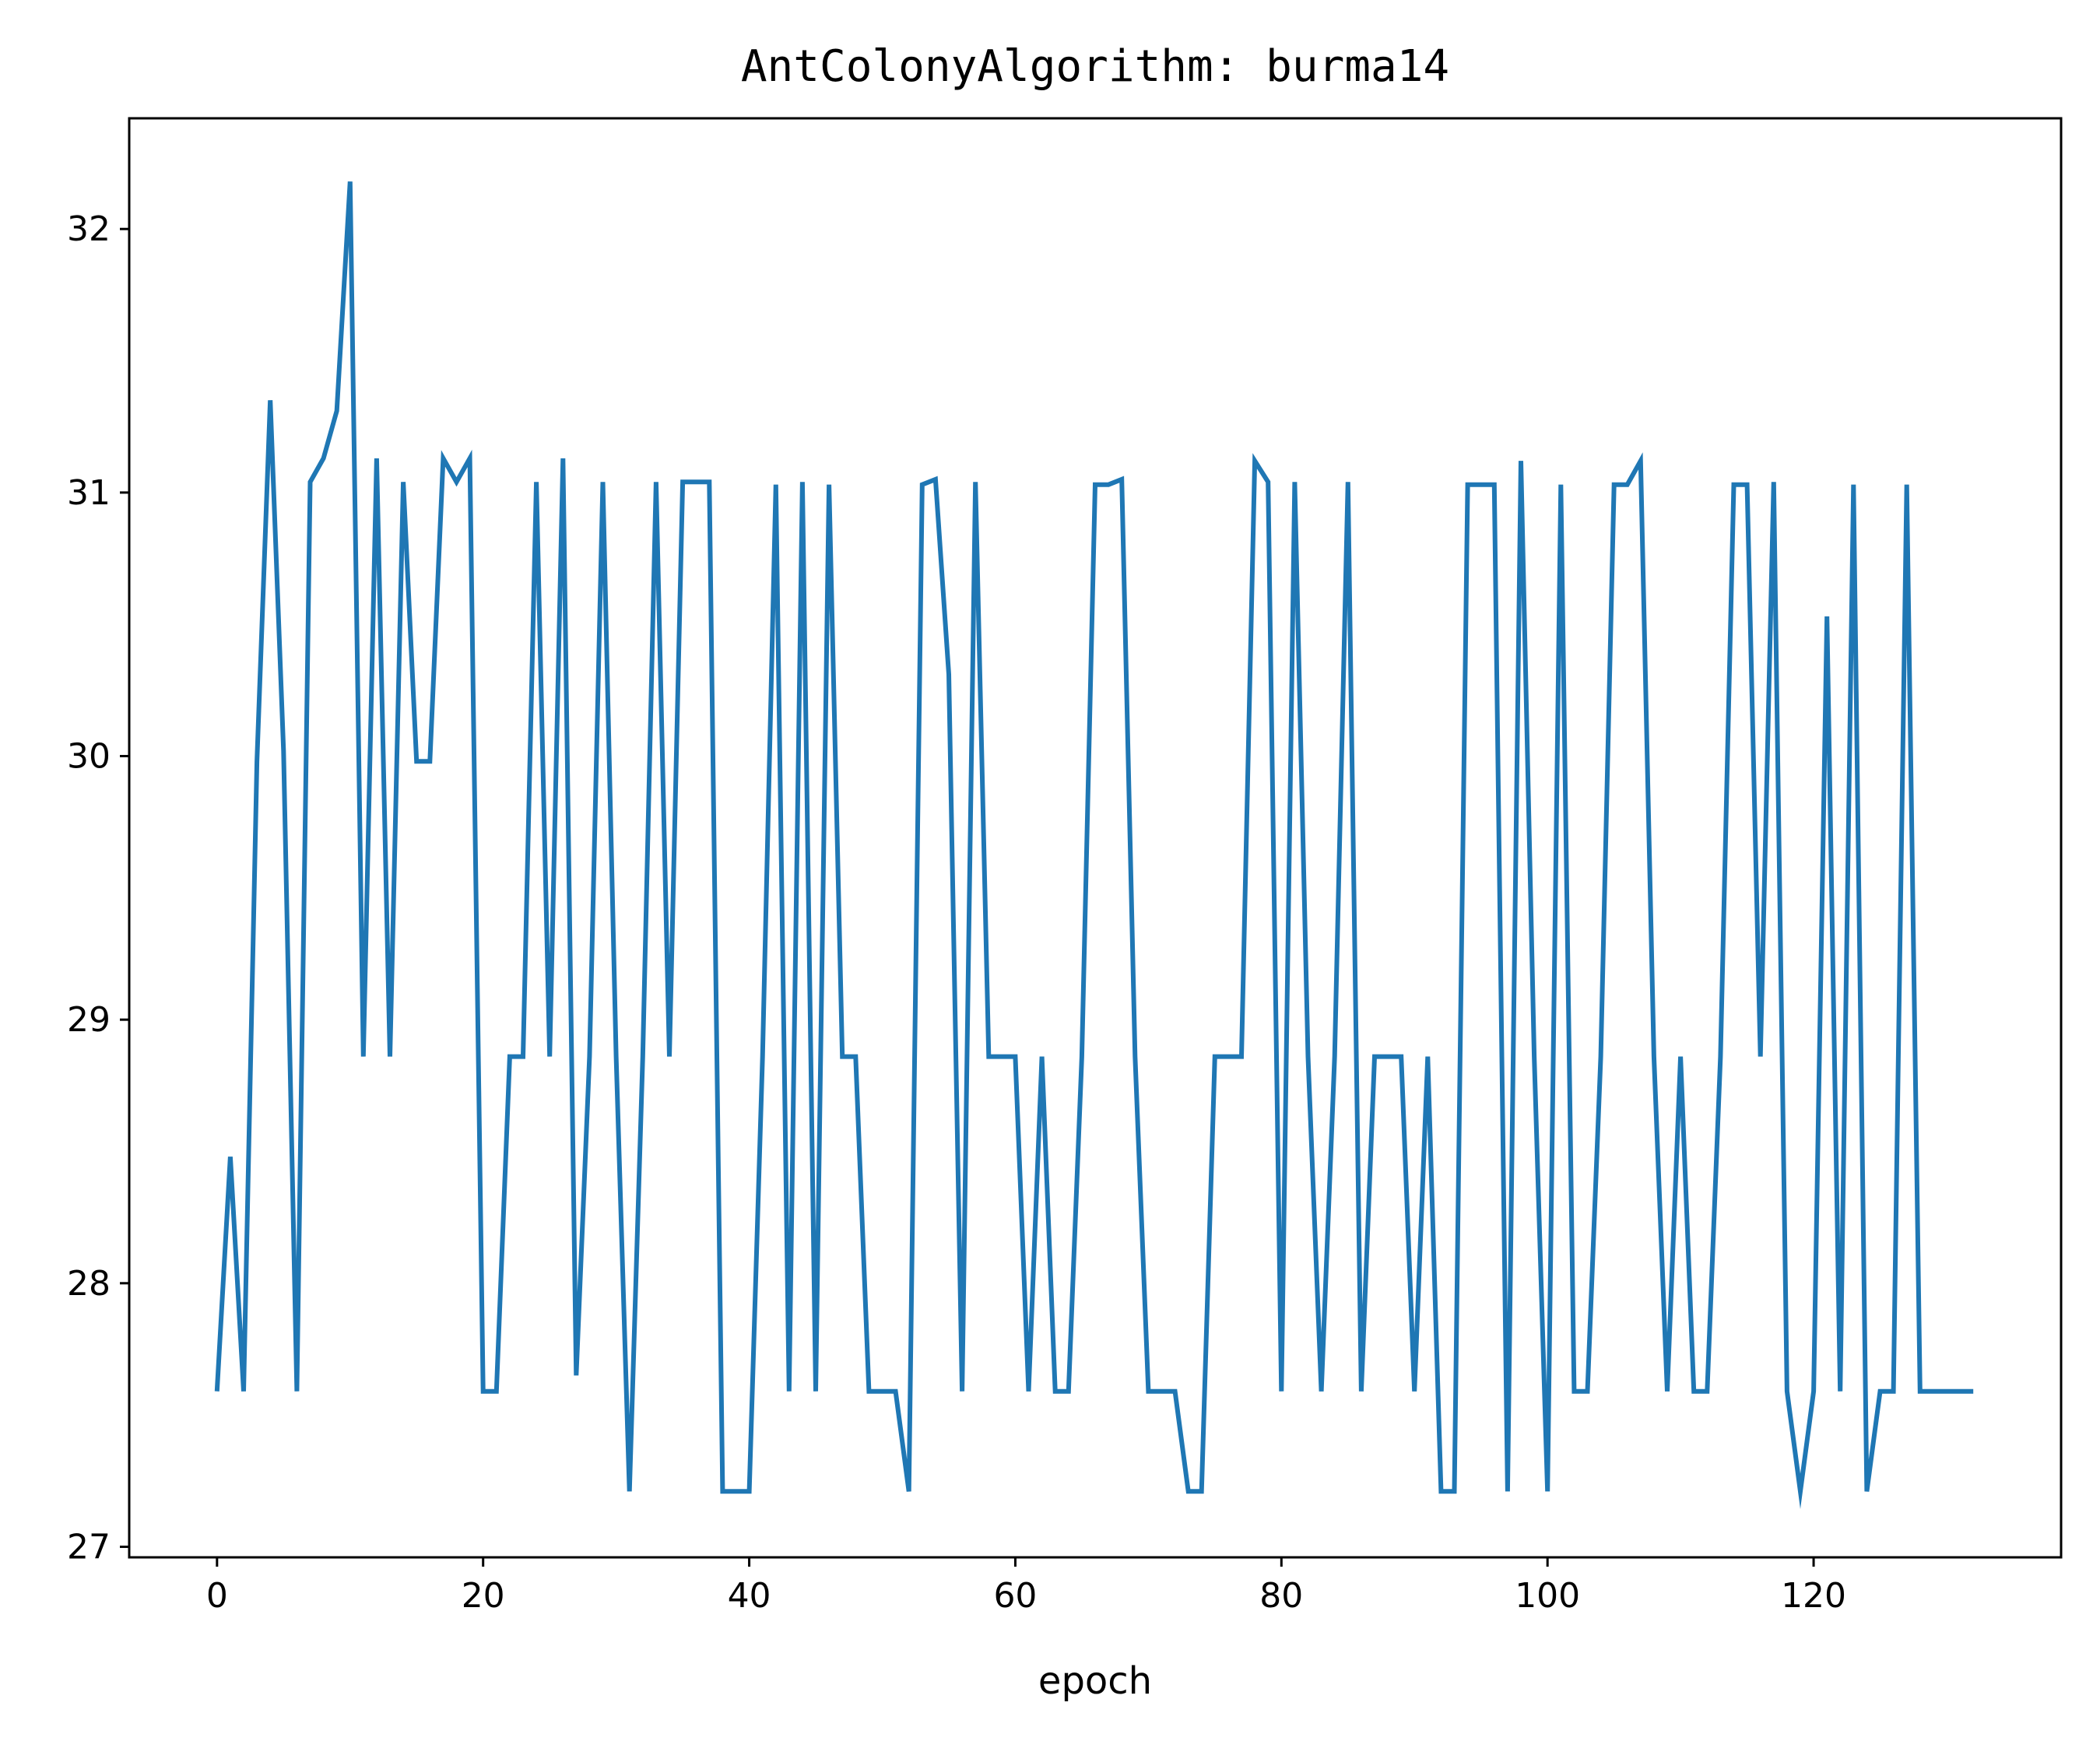  I want to click on y-tick-label: 28, so click(89, 1284).